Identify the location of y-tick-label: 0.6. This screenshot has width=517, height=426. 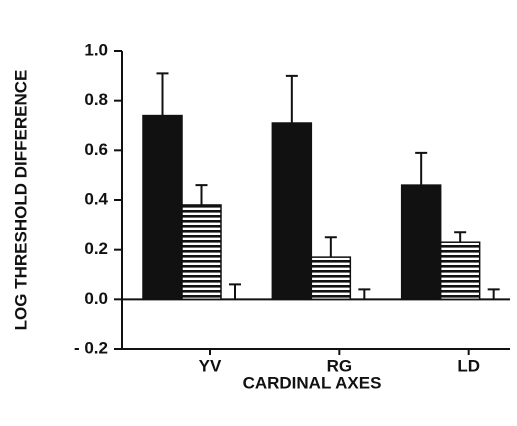
(96, 149).